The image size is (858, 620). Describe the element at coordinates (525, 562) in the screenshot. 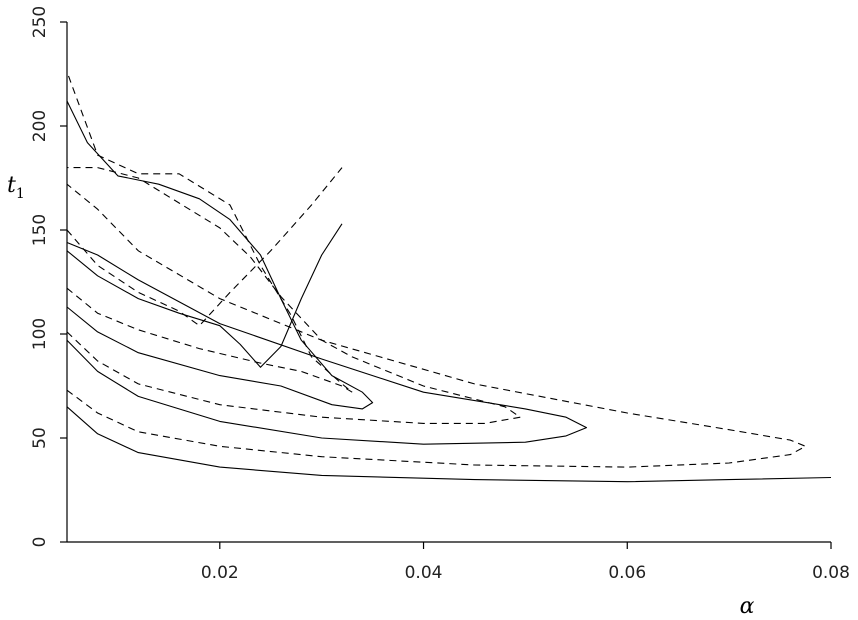

I see `x-ticks: 0.02 0.04 0.06 0.08` at that location.